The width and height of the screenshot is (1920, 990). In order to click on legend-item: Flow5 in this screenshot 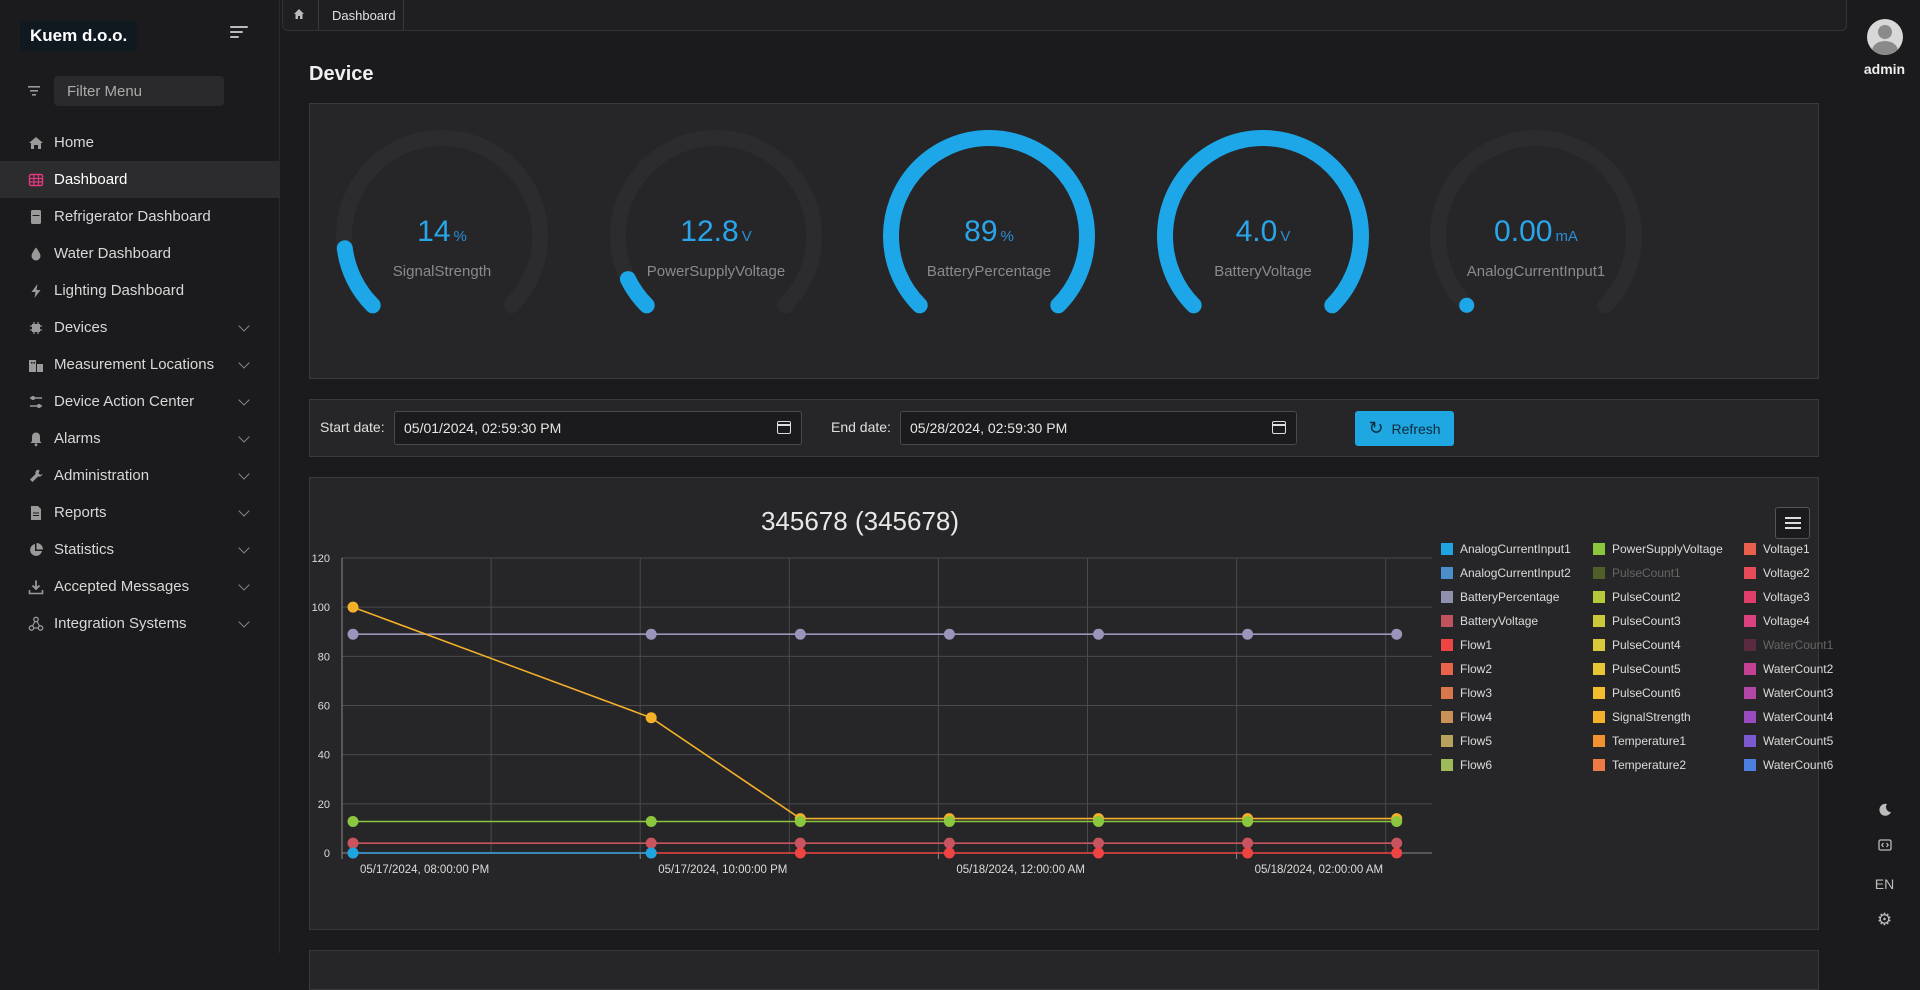, I will do `click(1466, 741)`.